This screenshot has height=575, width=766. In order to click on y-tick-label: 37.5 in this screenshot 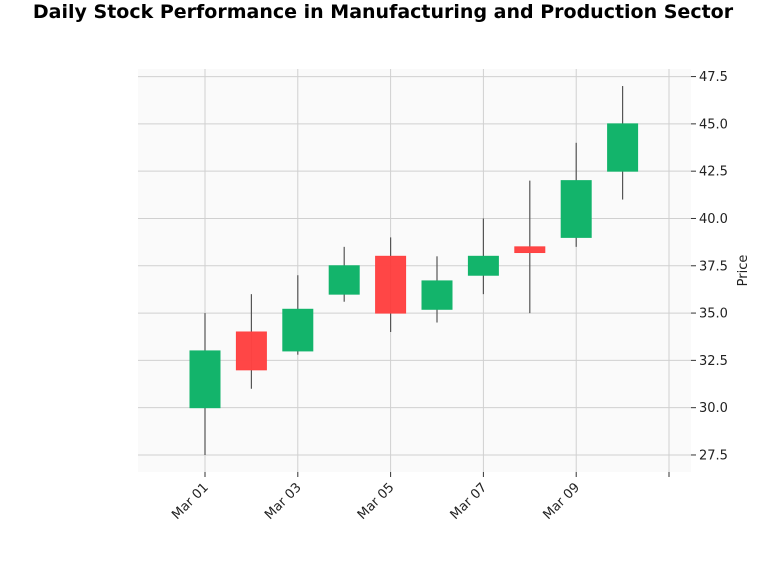, I will do `click(713, 266)`.